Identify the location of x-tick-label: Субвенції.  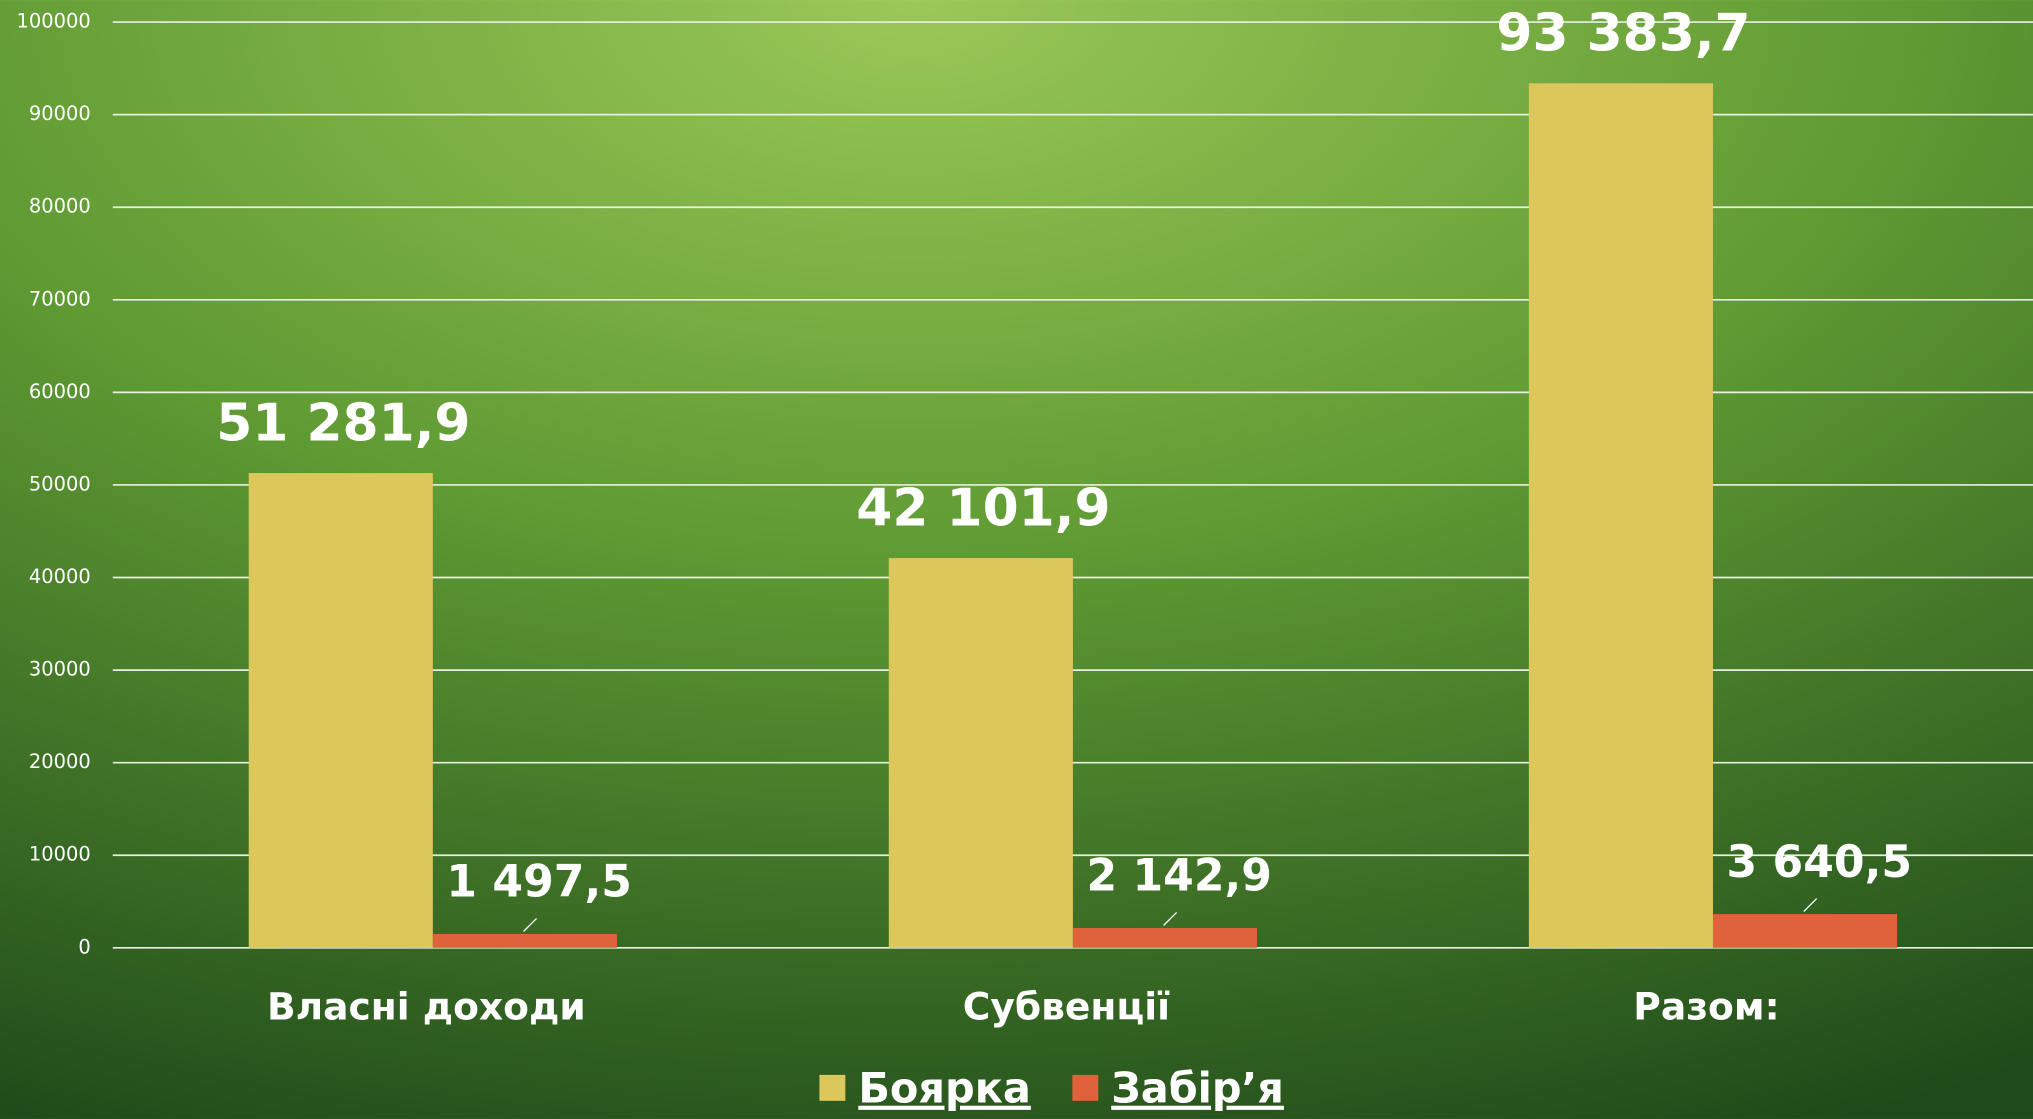
(1066, 1006).